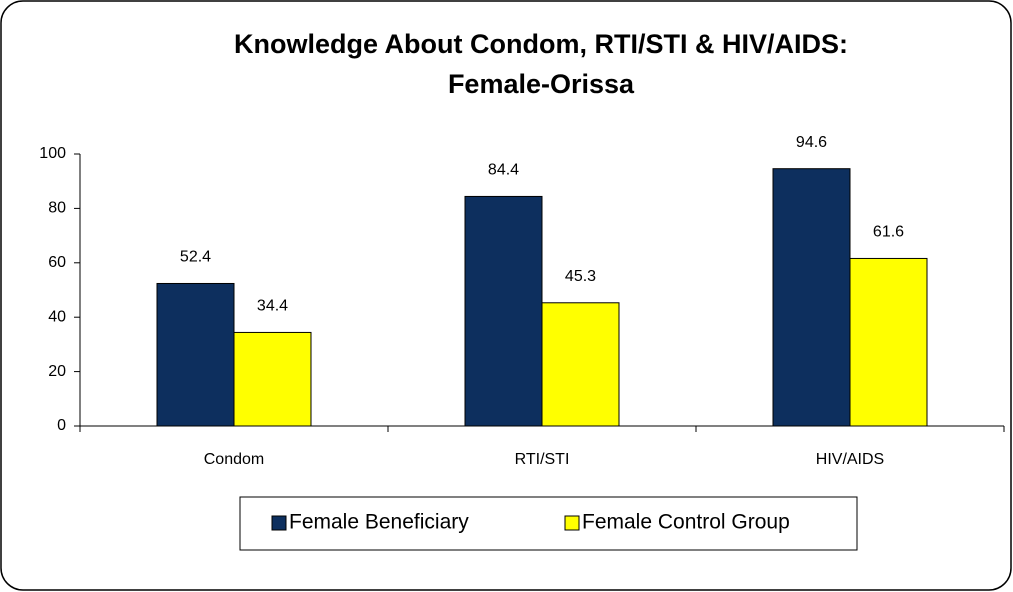  I want to click on legend-label: Female Beneficiary, so click(379, 522).